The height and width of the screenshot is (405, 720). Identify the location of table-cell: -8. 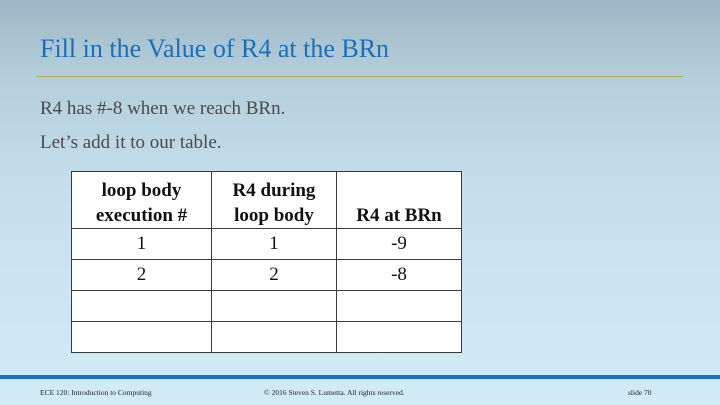
(399, 275).